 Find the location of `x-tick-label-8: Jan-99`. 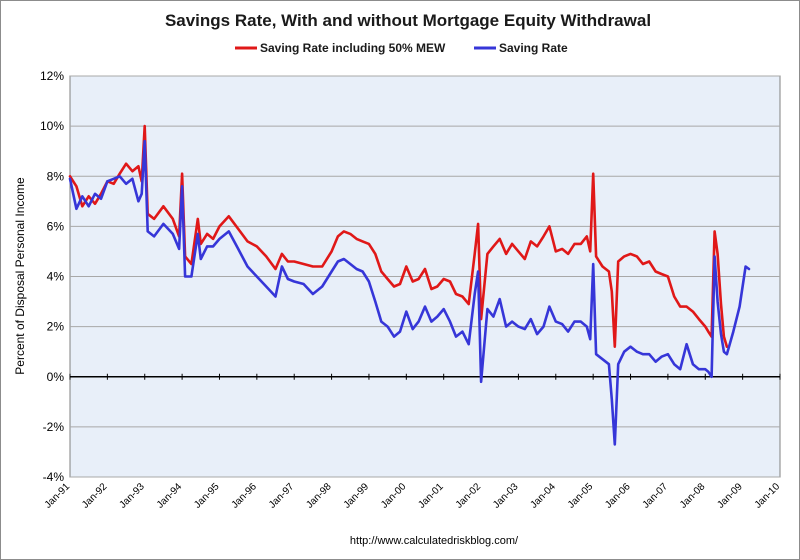

x-tick-label-8: Jan-99 is located at coordinates (357, 496).